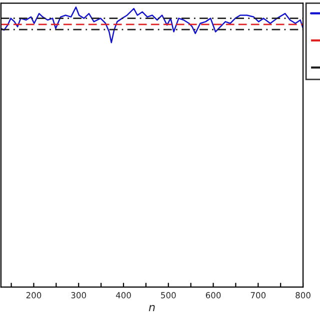  What do you see at coordinates (34, 295) in the screenshot?
I see `x-tick-label: 200` at bounding box center [34, 295].